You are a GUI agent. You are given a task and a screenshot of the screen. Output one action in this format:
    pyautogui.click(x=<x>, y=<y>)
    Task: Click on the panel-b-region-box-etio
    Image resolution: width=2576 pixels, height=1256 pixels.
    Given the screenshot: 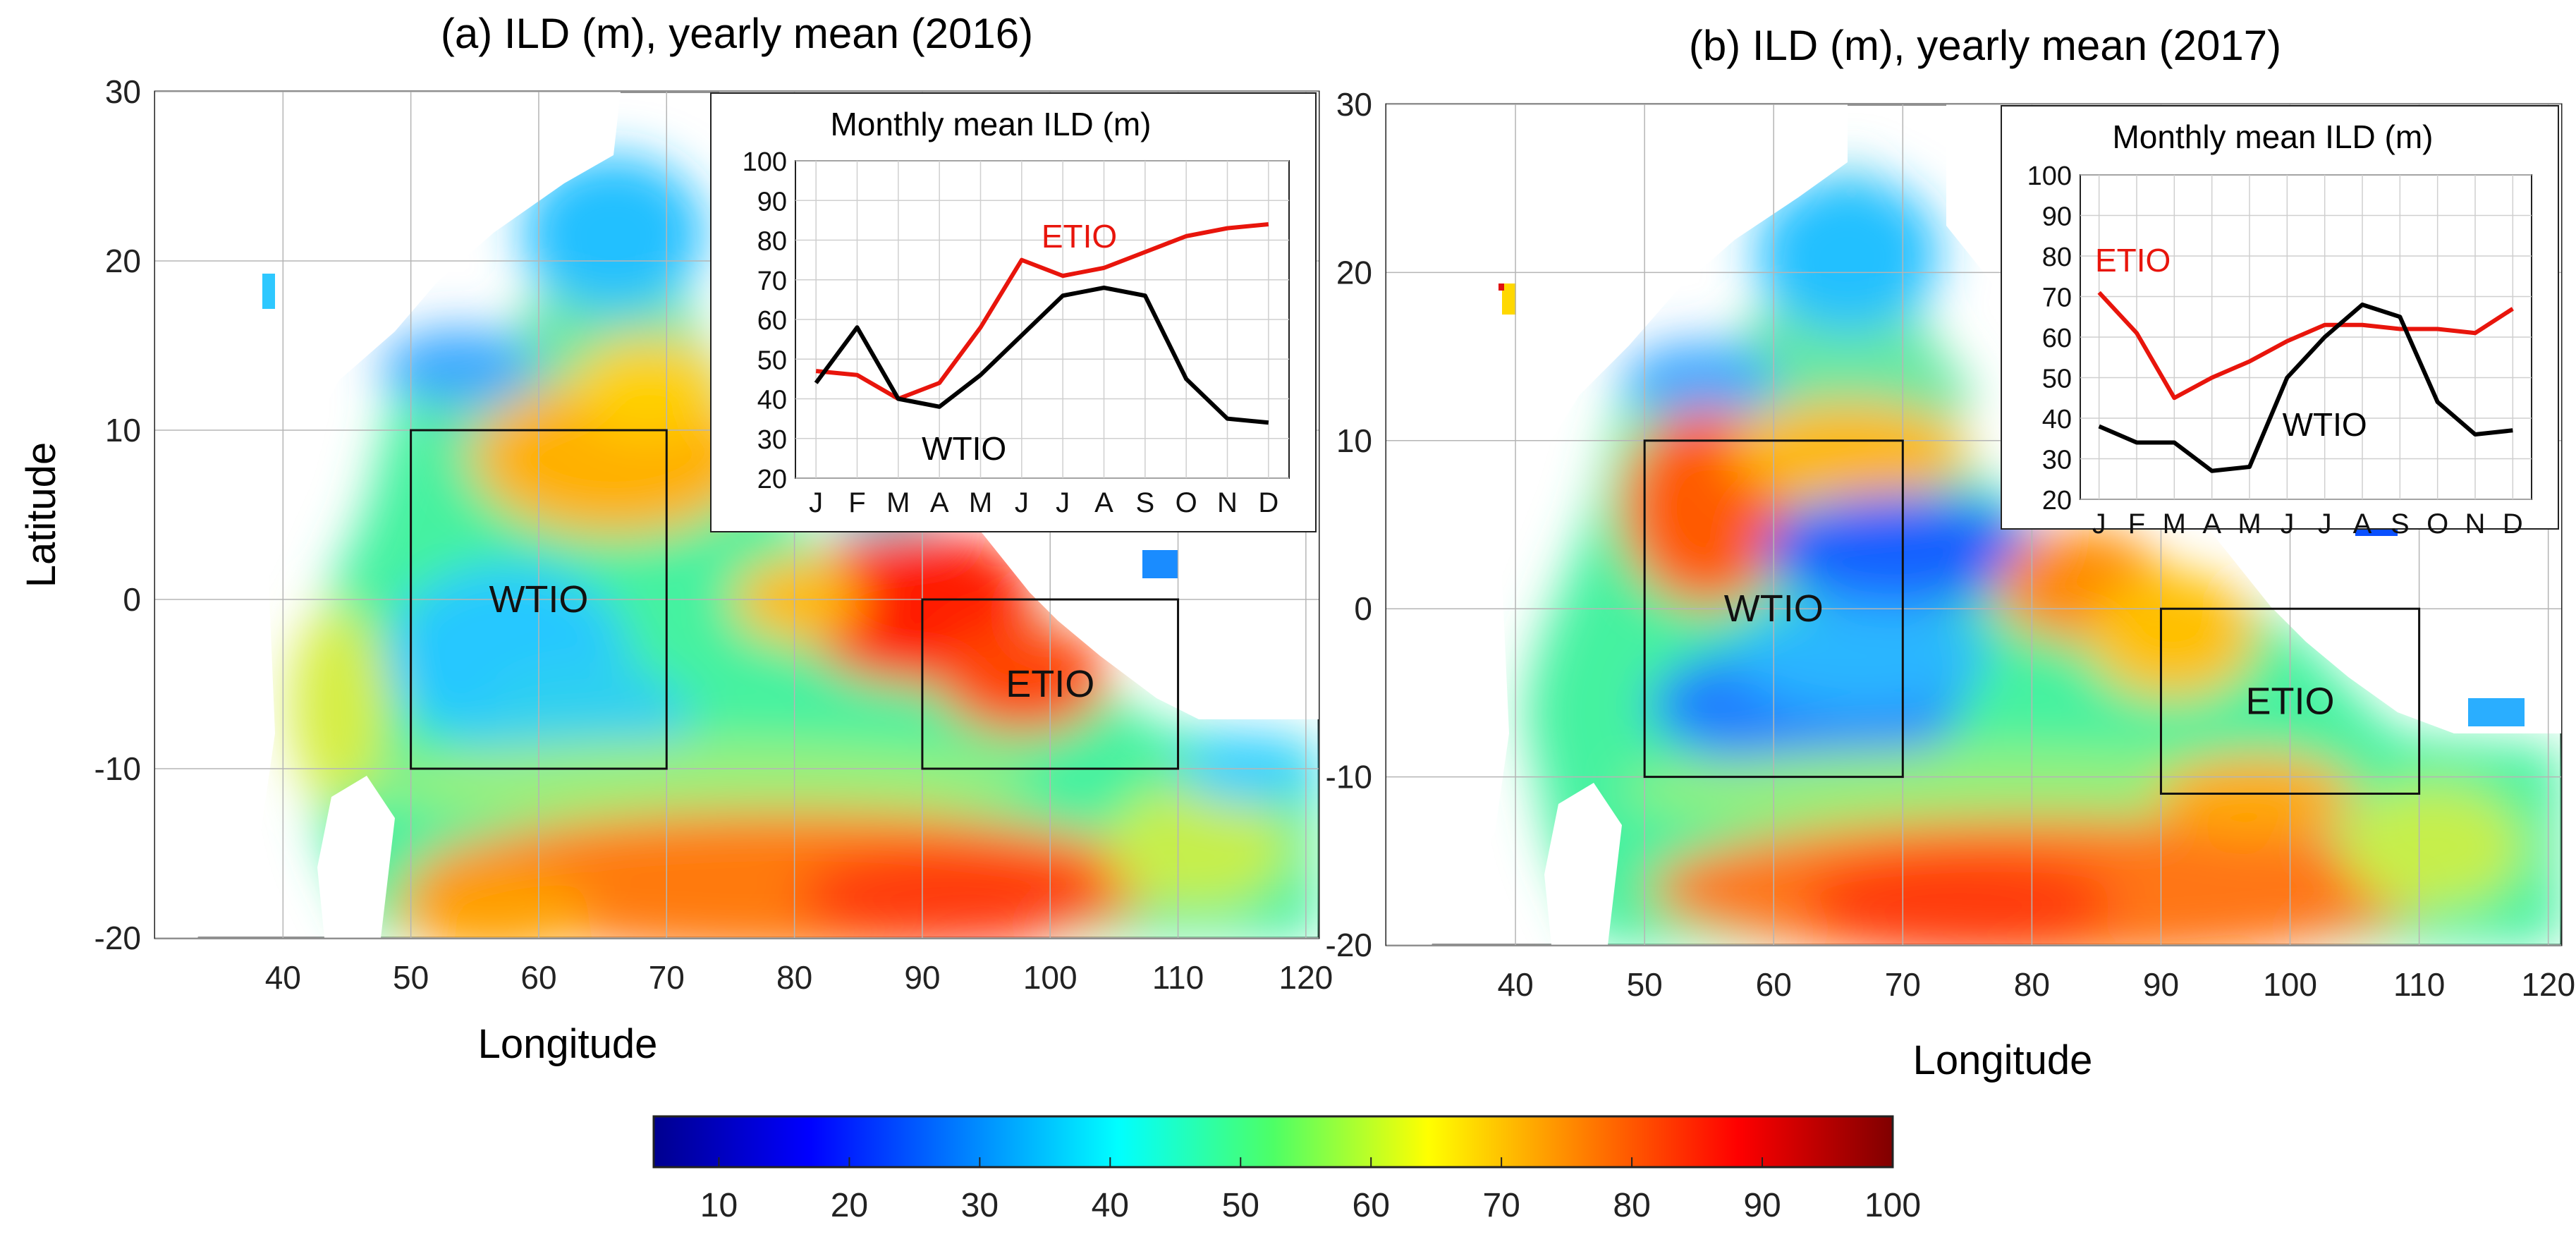 What is the action you would take?
    pyautogui.click(x=2290, y=701)
    